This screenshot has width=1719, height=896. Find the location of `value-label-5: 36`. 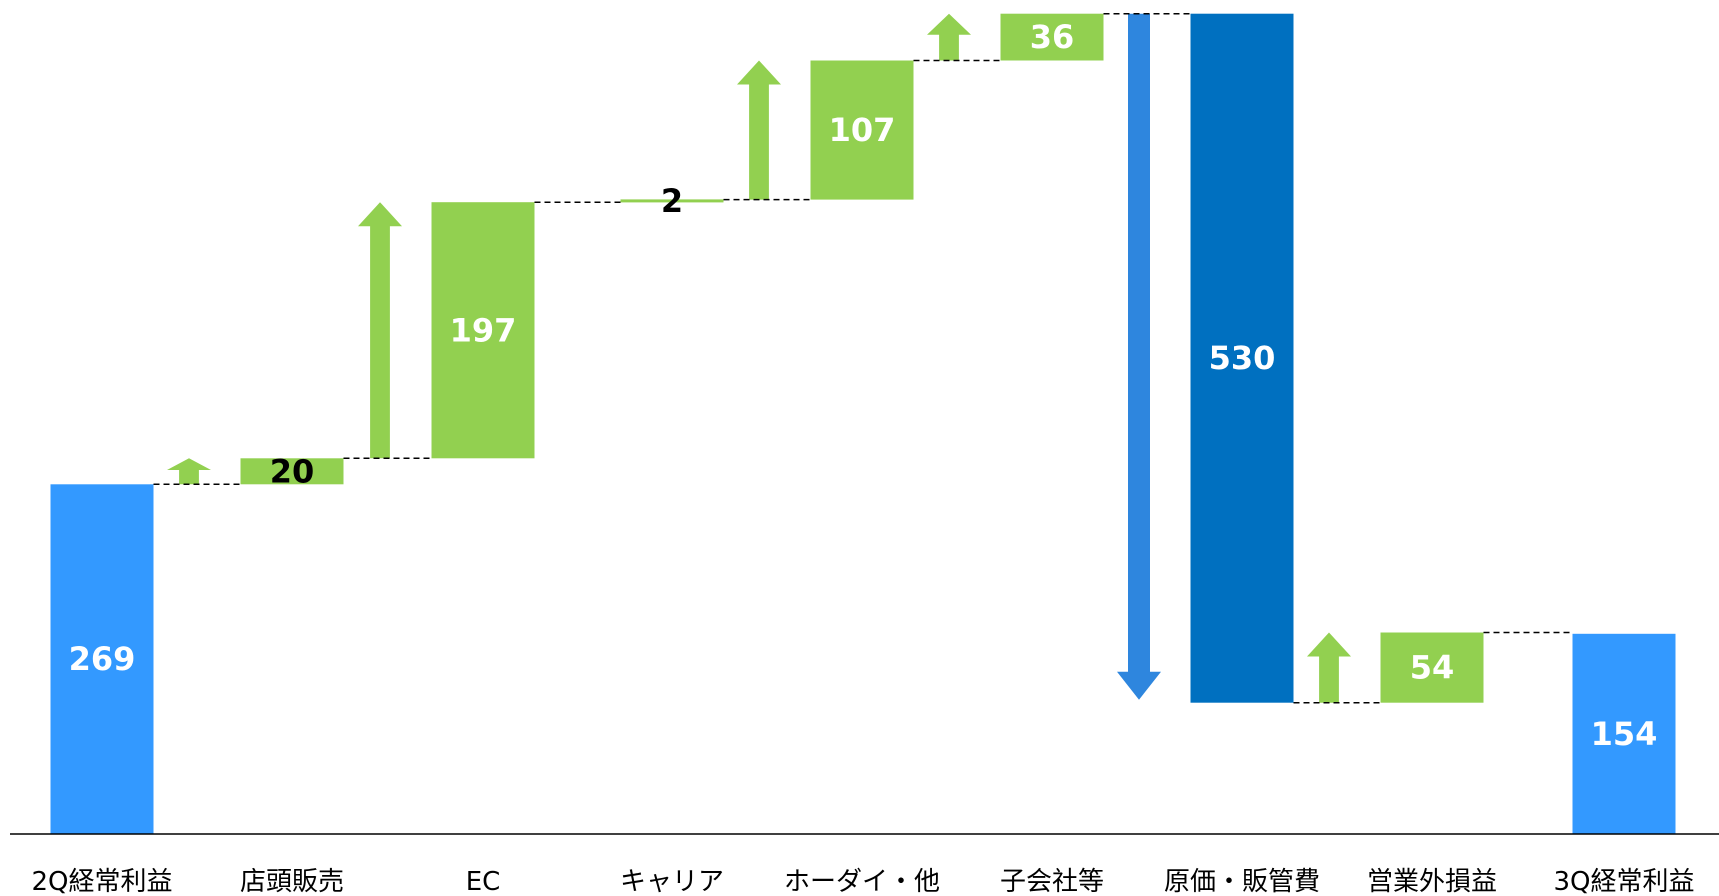

value-label-5: 36 is located at coordinates (1052, 37).